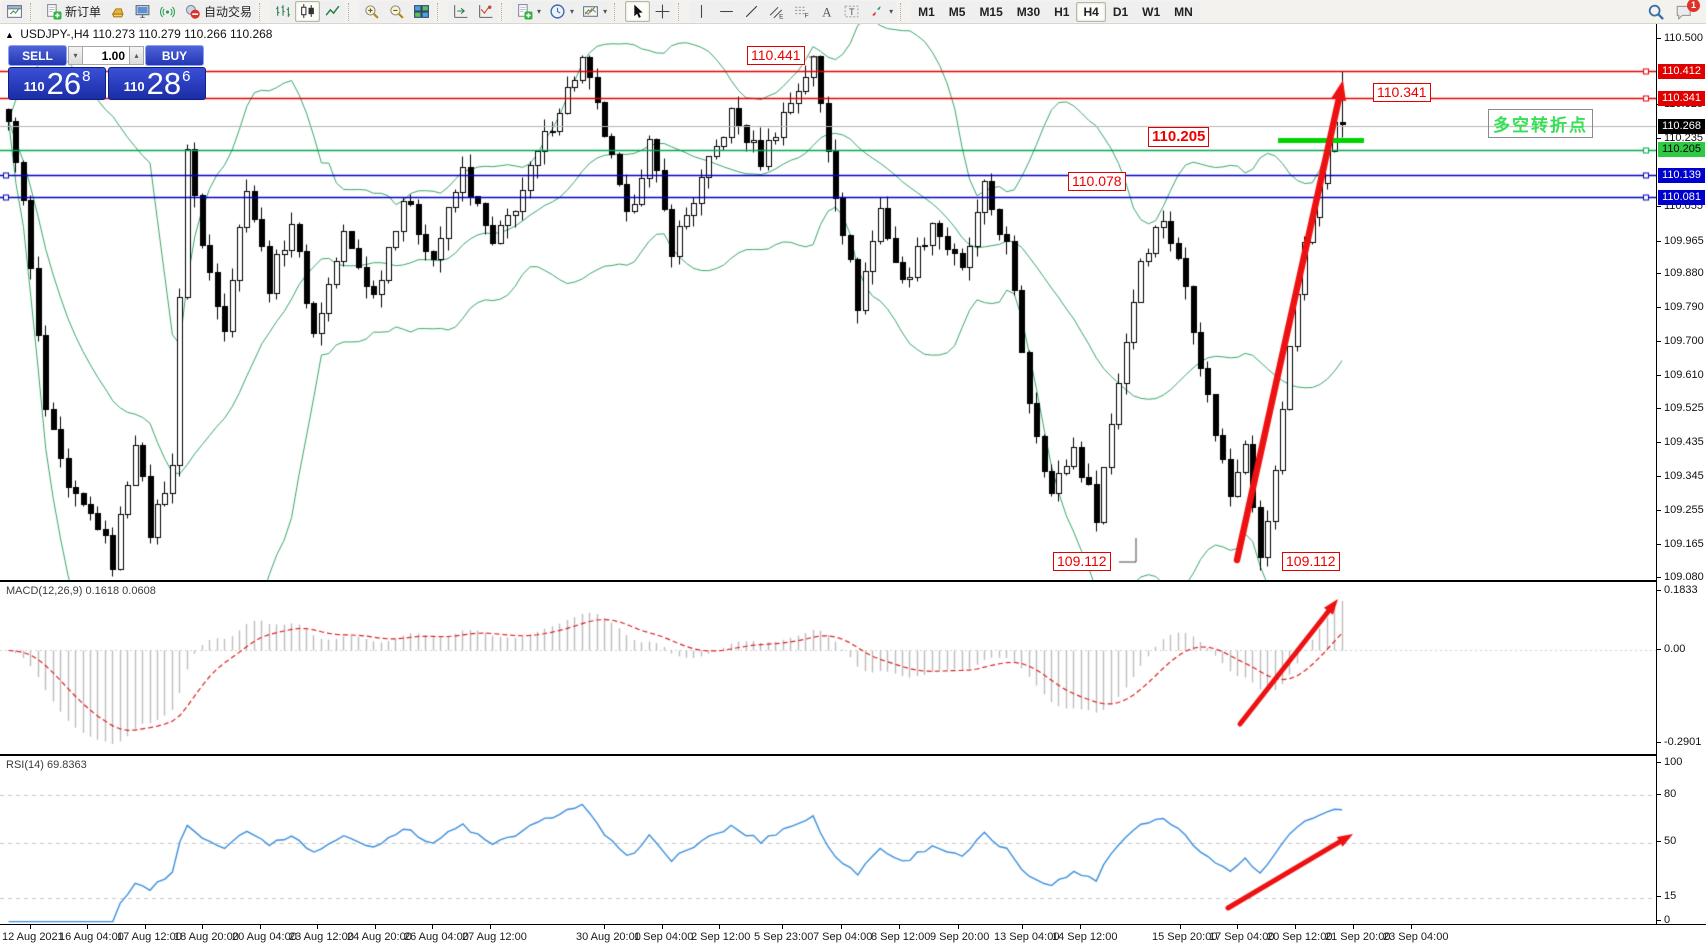 This screenshot has width=1706, height=947. I want to click on notifications-icon: 1, so click(1687, 11).